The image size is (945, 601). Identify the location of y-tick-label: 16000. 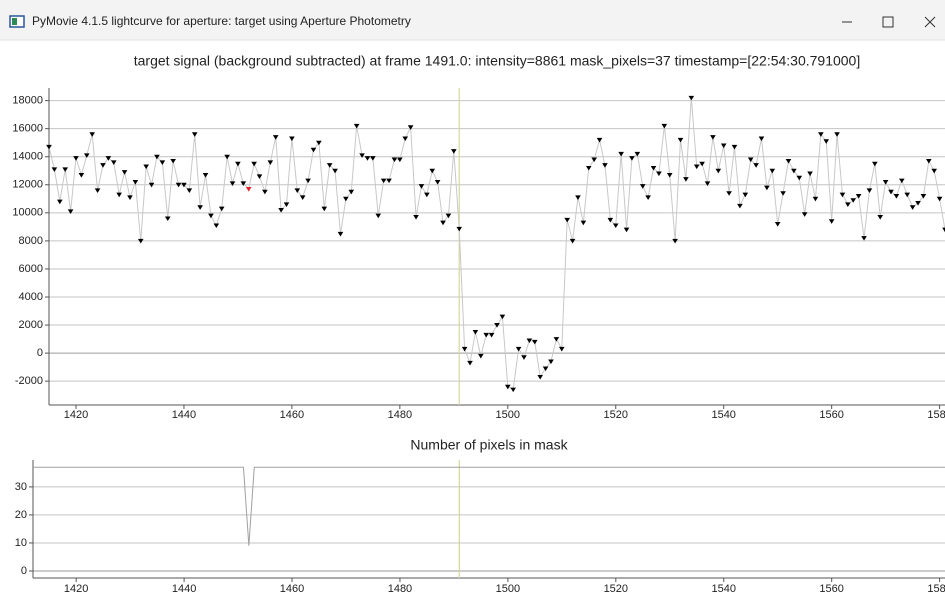
(27, 129).